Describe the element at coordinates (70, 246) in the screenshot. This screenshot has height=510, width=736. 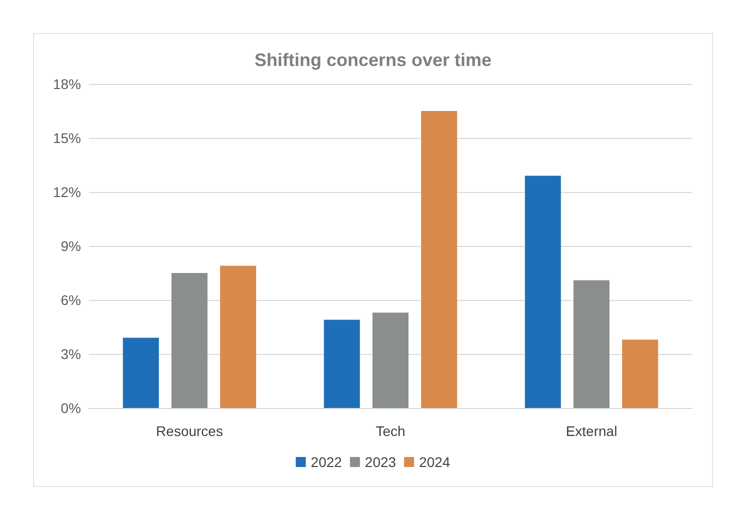
I see `y-tick-label: 9%` at that location.